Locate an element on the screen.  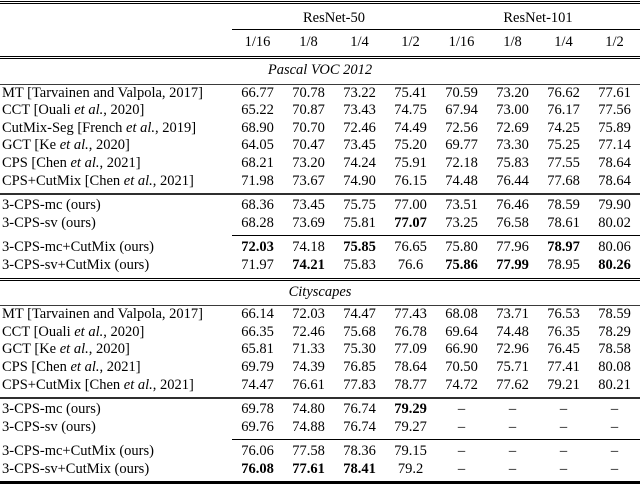
value-text: 75.80 is located at coordinates (461, 247).